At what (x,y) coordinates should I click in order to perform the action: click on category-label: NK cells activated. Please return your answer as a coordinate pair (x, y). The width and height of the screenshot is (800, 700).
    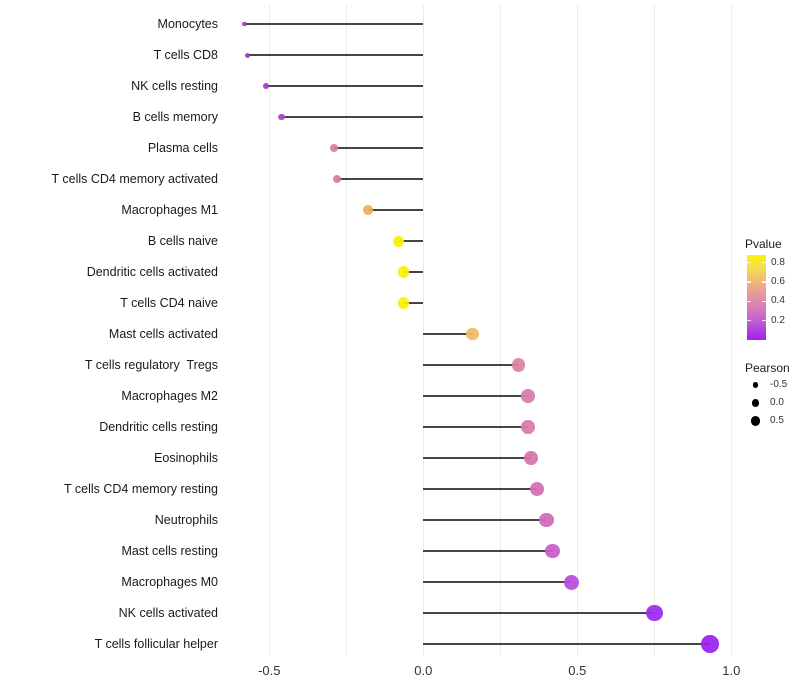
    Looking at the image, I should click on (168, 613).